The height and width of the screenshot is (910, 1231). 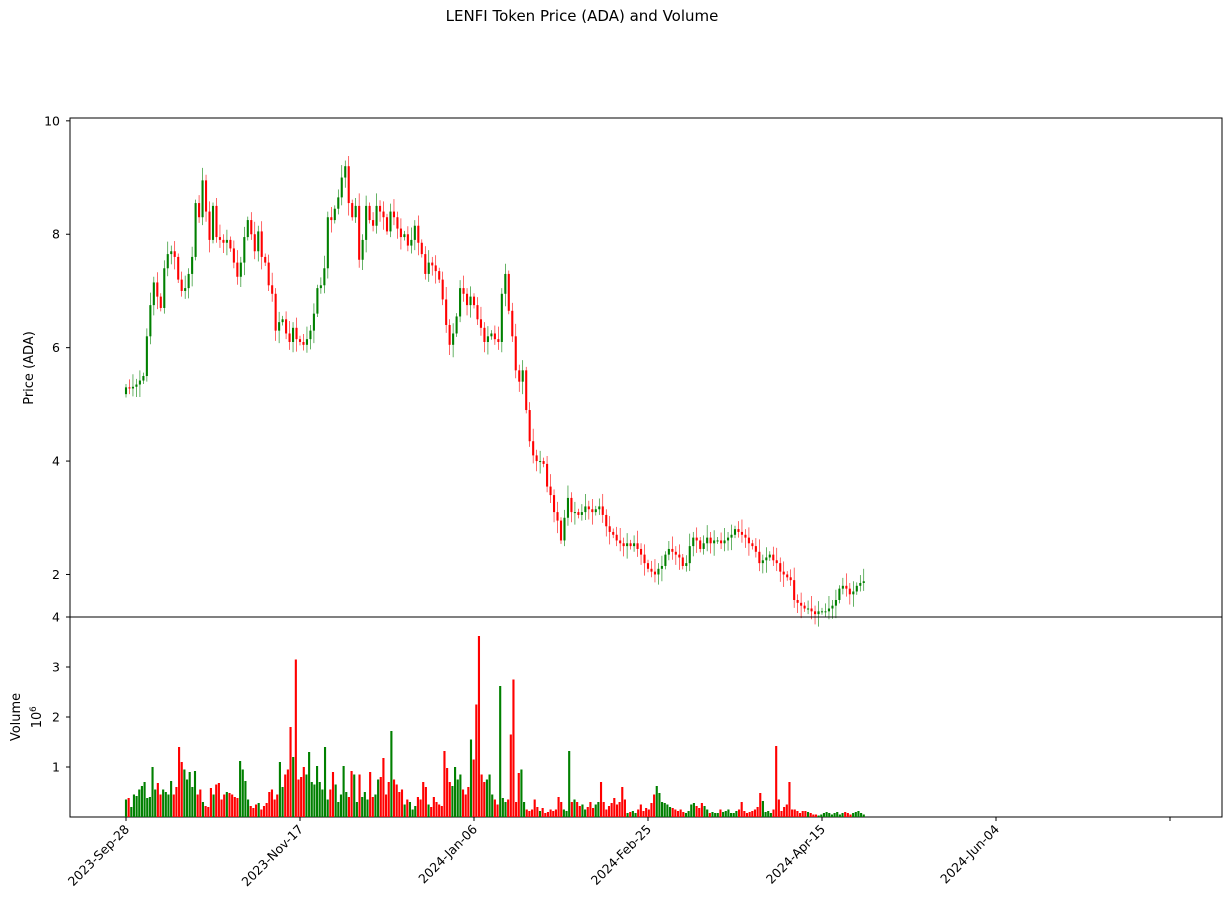 I want to click on price-y-axis-label: Price (ADA), so click(x=29, y=368).